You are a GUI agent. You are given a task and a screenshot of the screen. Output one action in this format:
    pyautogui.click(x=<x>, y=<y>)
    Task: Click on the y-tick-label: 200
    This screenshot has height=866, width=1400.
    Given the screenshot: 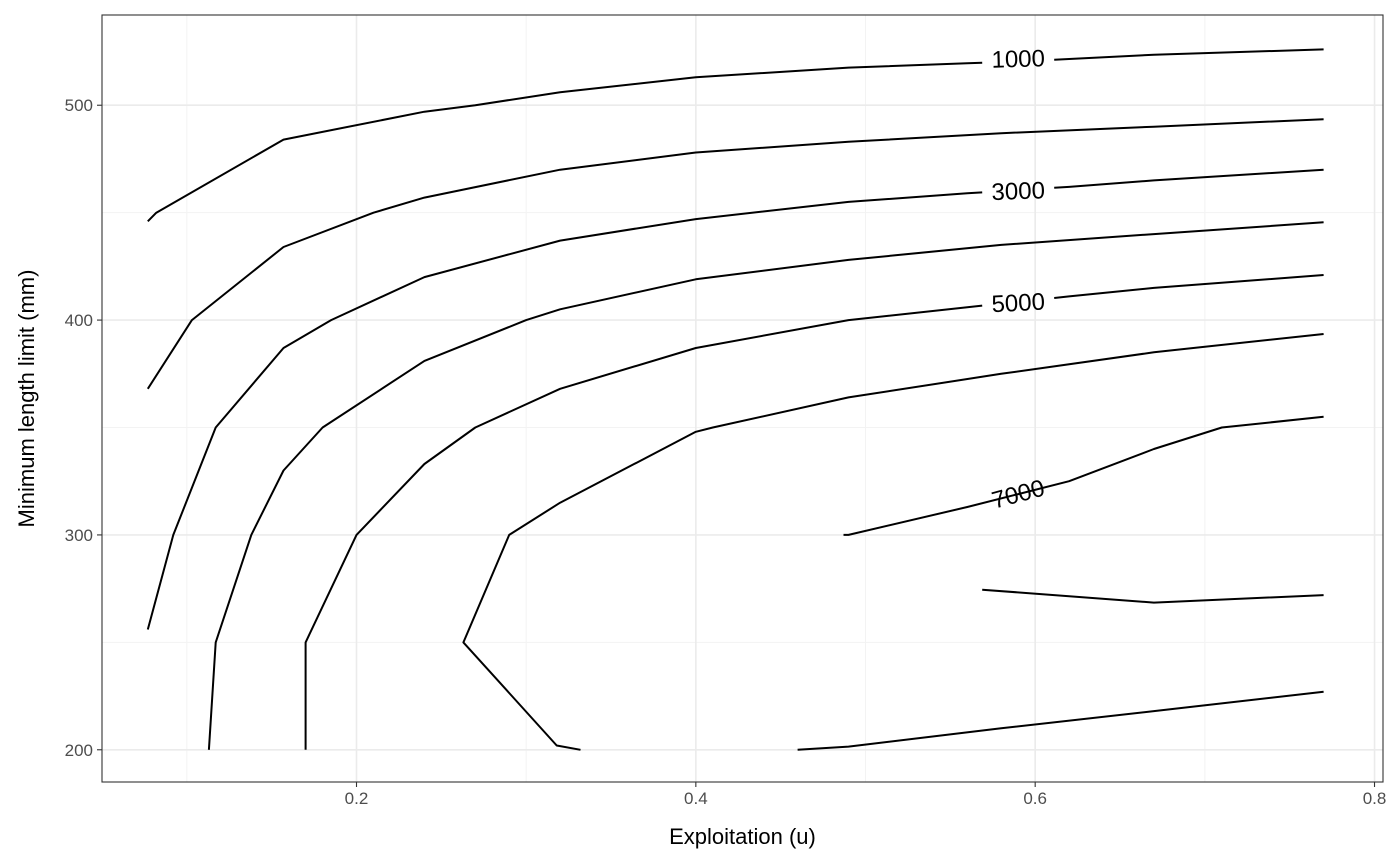 What is the action you would take?
    pyautogui.click(x=79, y=750)
    